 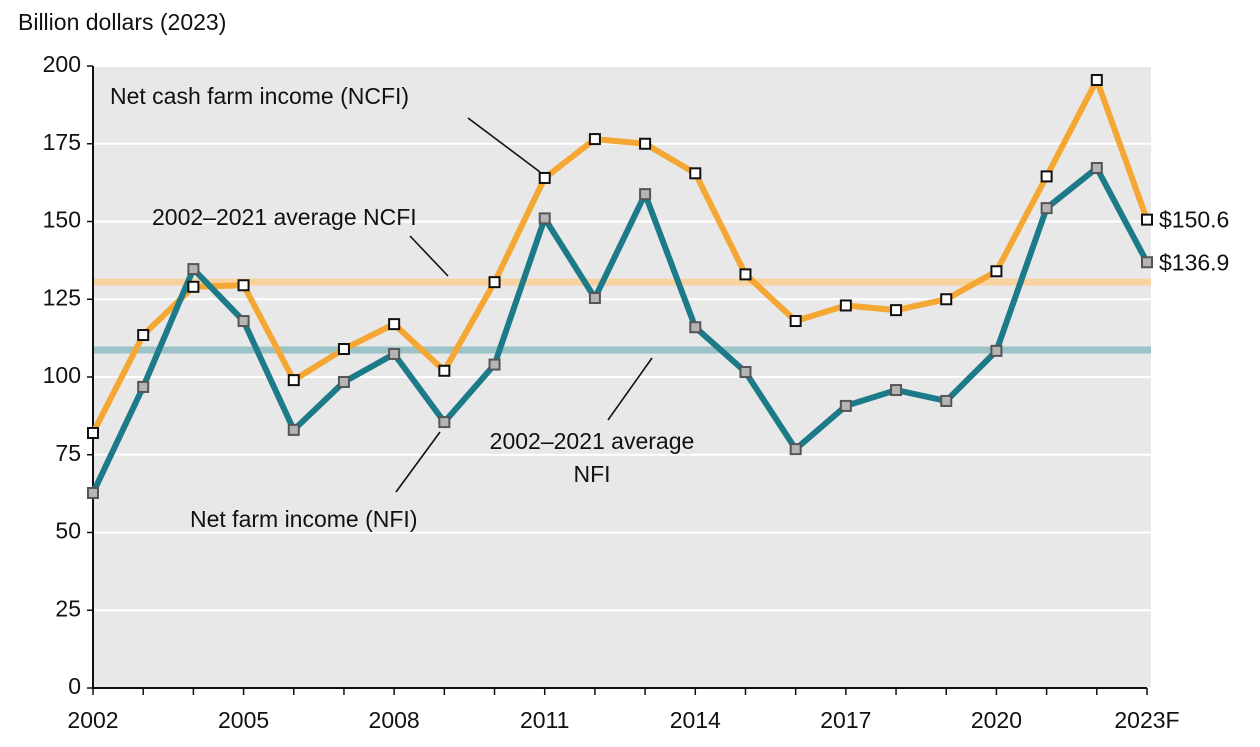 I want to click on y-tick-label: 100, so click(x=62, y=375).